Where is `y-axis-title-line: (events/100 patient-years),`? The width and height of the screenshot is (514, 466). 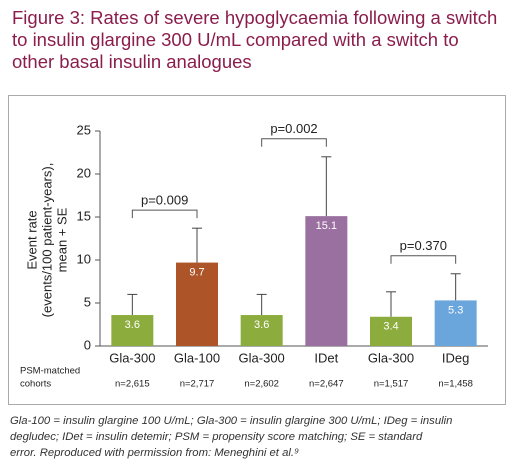
y-axis-title-line: (events/100 patient-years), is located at coordinates (46, 240).